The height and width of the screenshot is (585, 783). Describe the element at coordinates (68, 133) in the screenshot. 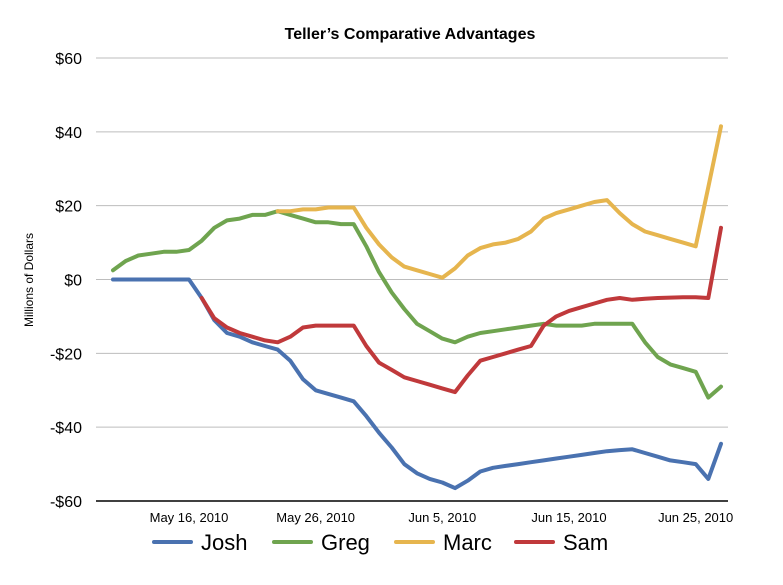

I see `y-tick-label: $40` at that location.